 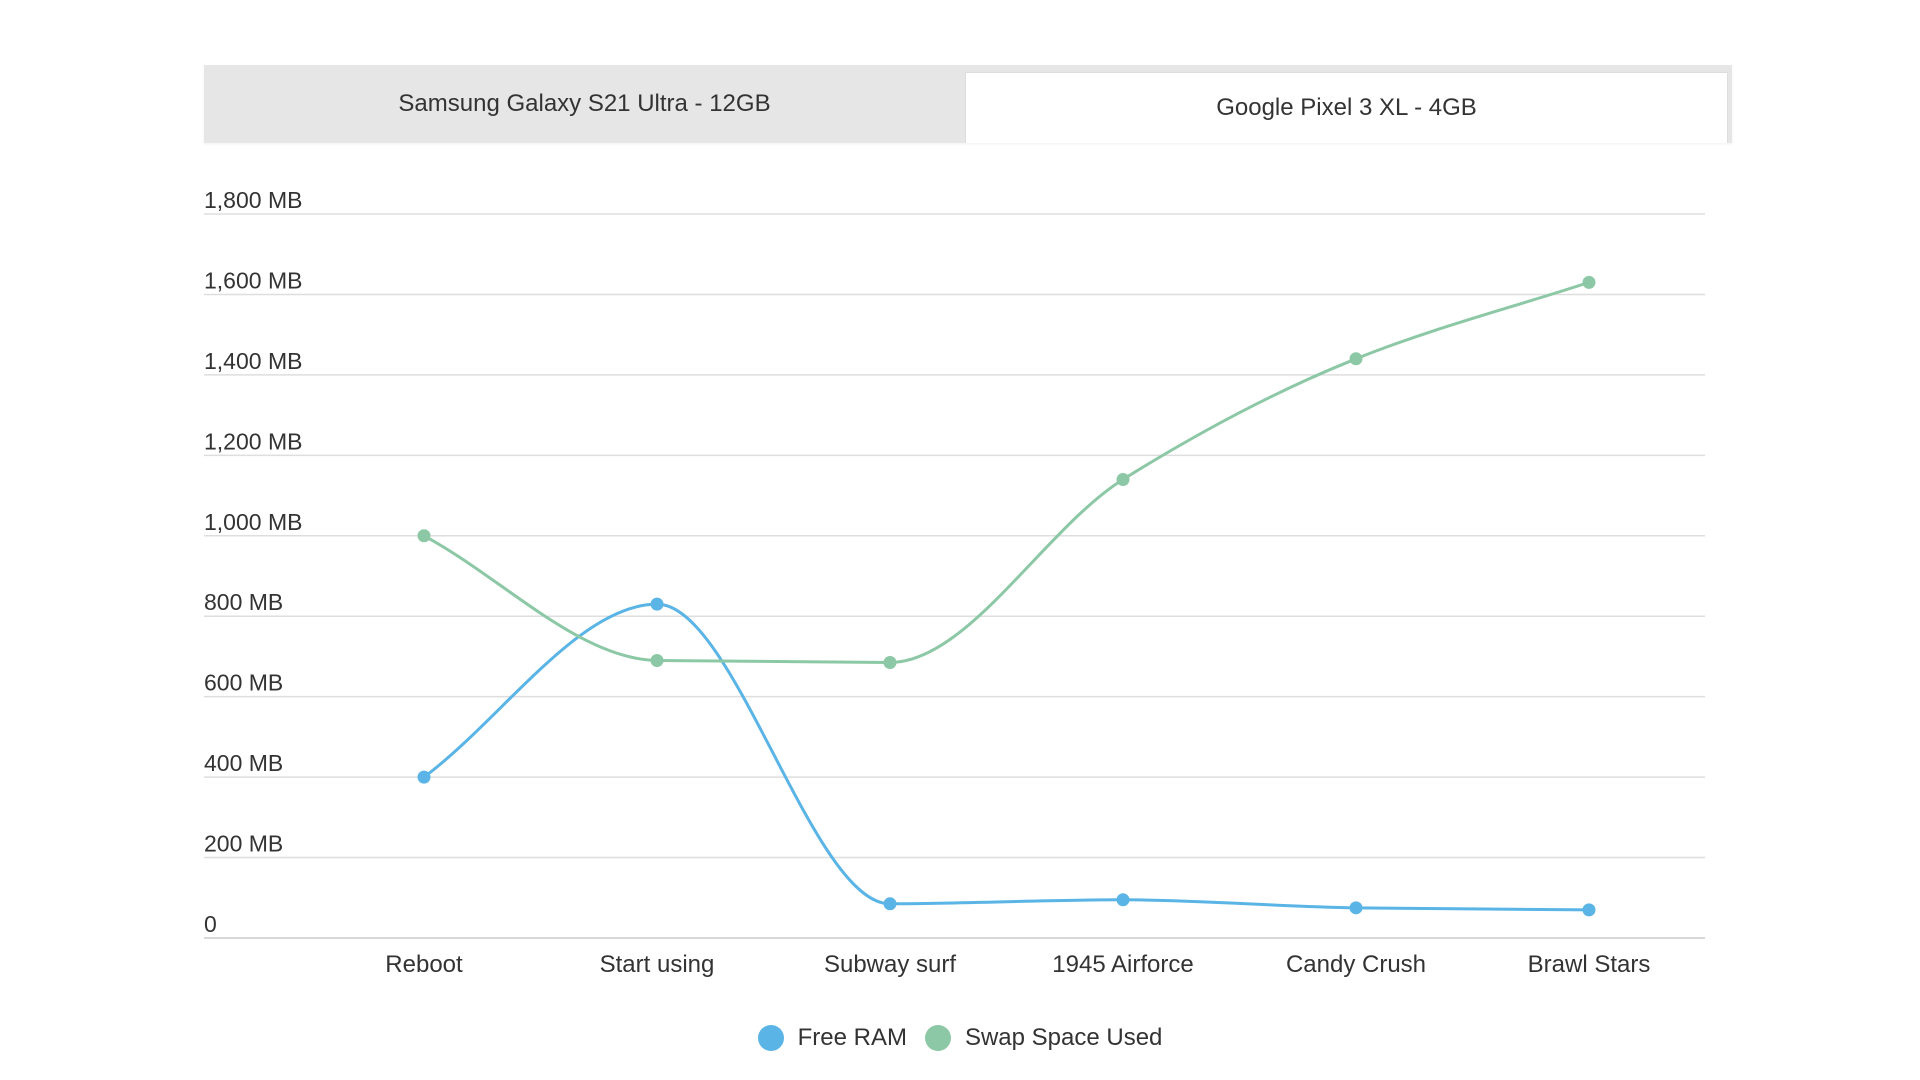 What do you see at coordinates (1589, 964) in the screenshot?
I see `x-tick-label: Brawl Stars` at bounding box center [1589, 964].